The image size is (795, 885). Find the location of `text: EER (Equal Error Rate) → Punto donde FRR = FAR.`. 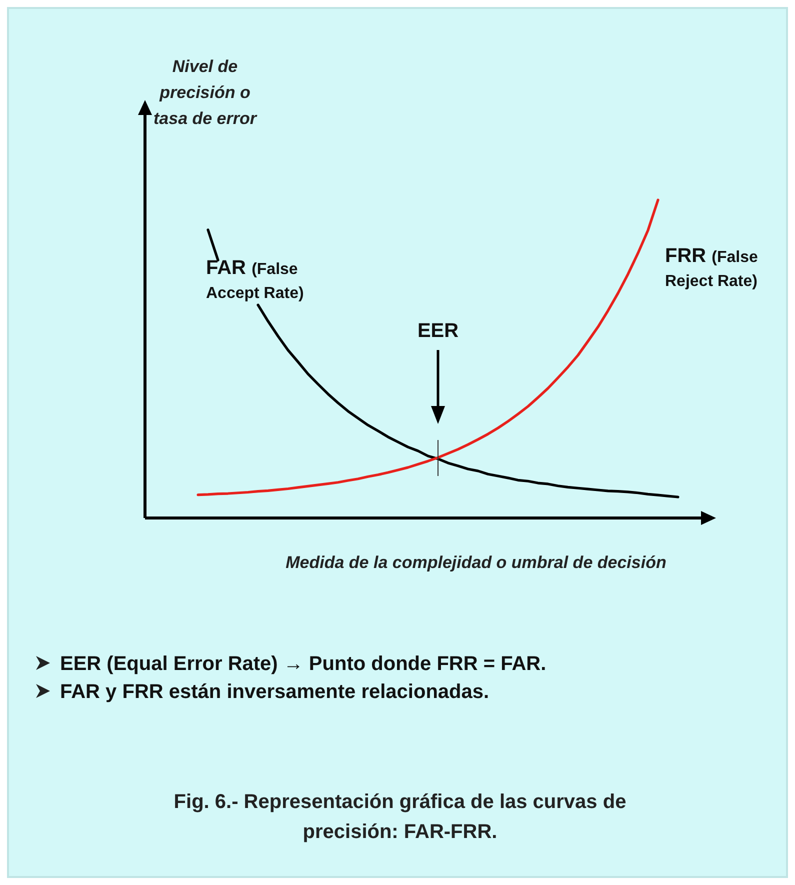

text: EER (Equal Error Rate) → Punto donde FRR = FAR. is located at coordinates (303, 664).